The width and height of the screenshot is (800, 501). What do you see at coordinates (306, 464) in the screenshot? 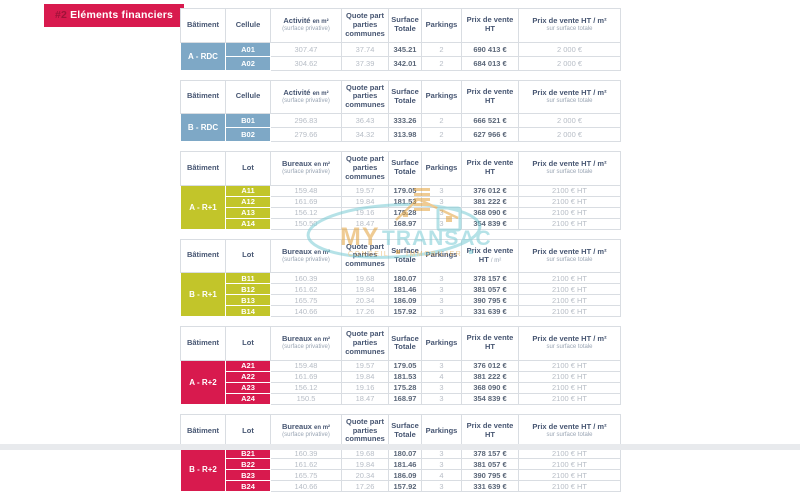
I see `area-cell: 161.62` at bounding box center [306, 464].